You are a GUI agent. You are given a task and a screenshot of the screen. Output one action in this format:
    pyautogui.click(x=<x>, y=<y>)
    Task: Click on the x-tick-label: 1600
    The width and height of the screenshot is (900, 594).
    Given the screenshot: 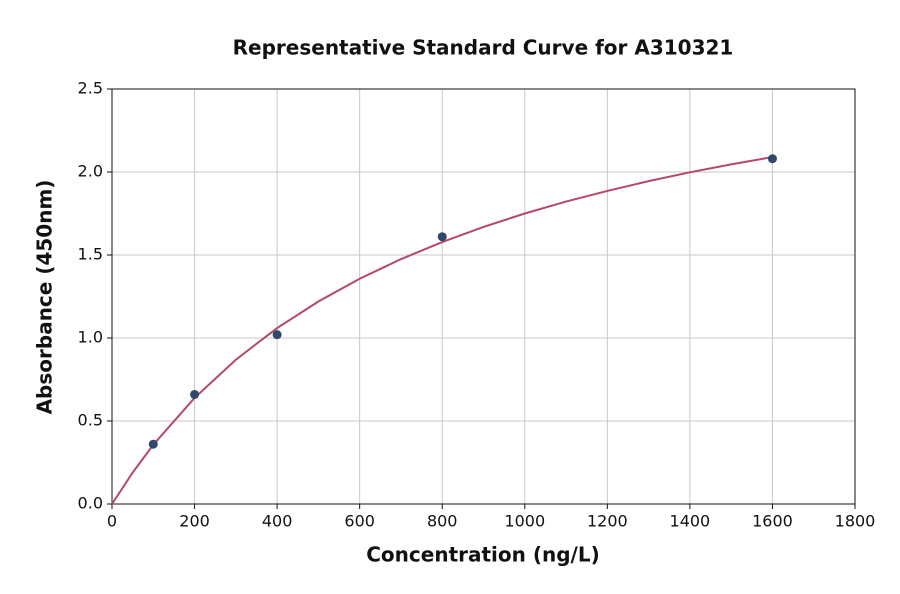 What is the action you would take?
    pyautogui.click(x=772, y=521)
    